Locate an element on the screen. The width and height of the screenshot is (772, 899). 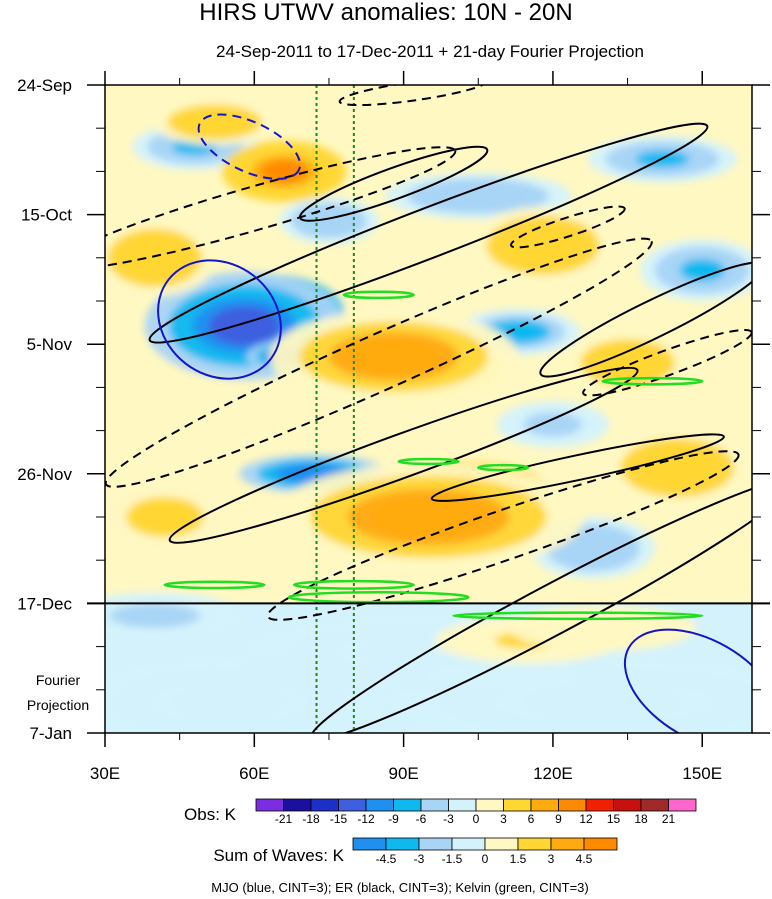
obs-colorbar-label-13: 18 is located at coordinates (641, 819).